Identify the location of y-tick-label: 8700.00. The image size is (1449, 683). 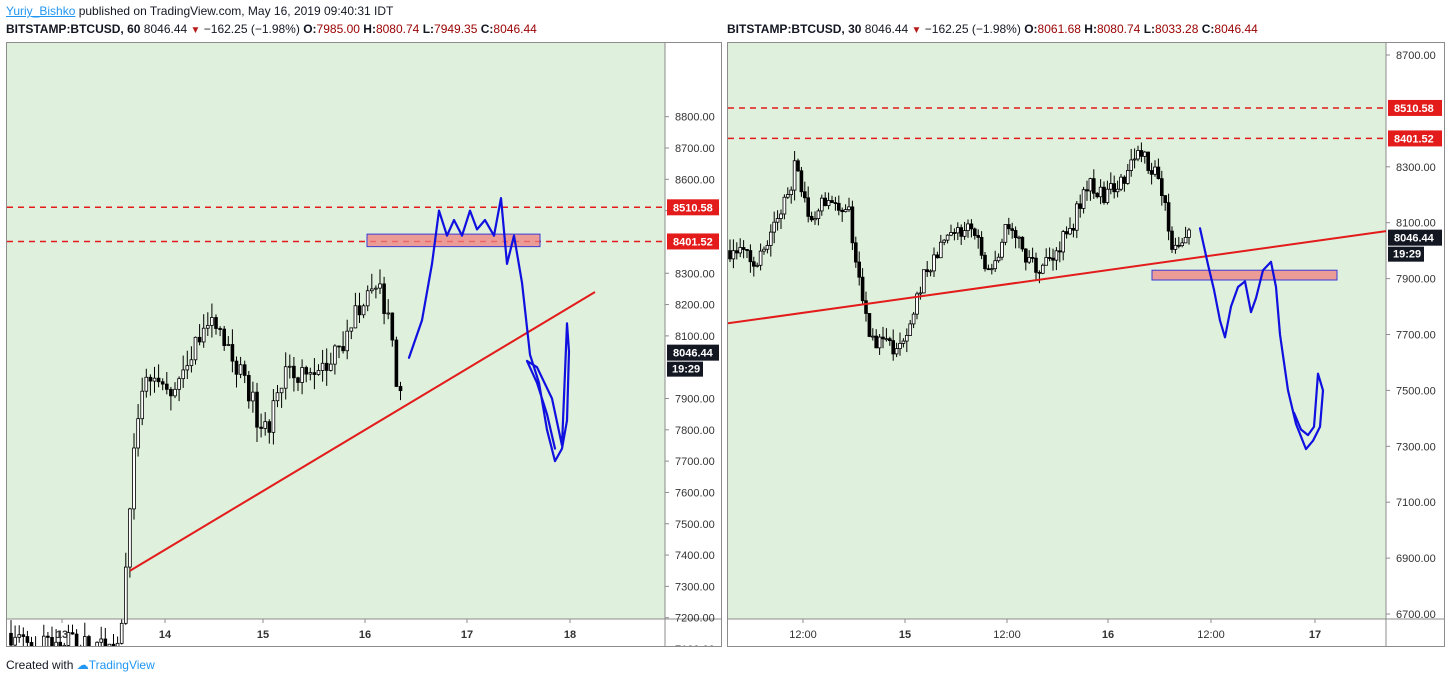
(1416, 56).